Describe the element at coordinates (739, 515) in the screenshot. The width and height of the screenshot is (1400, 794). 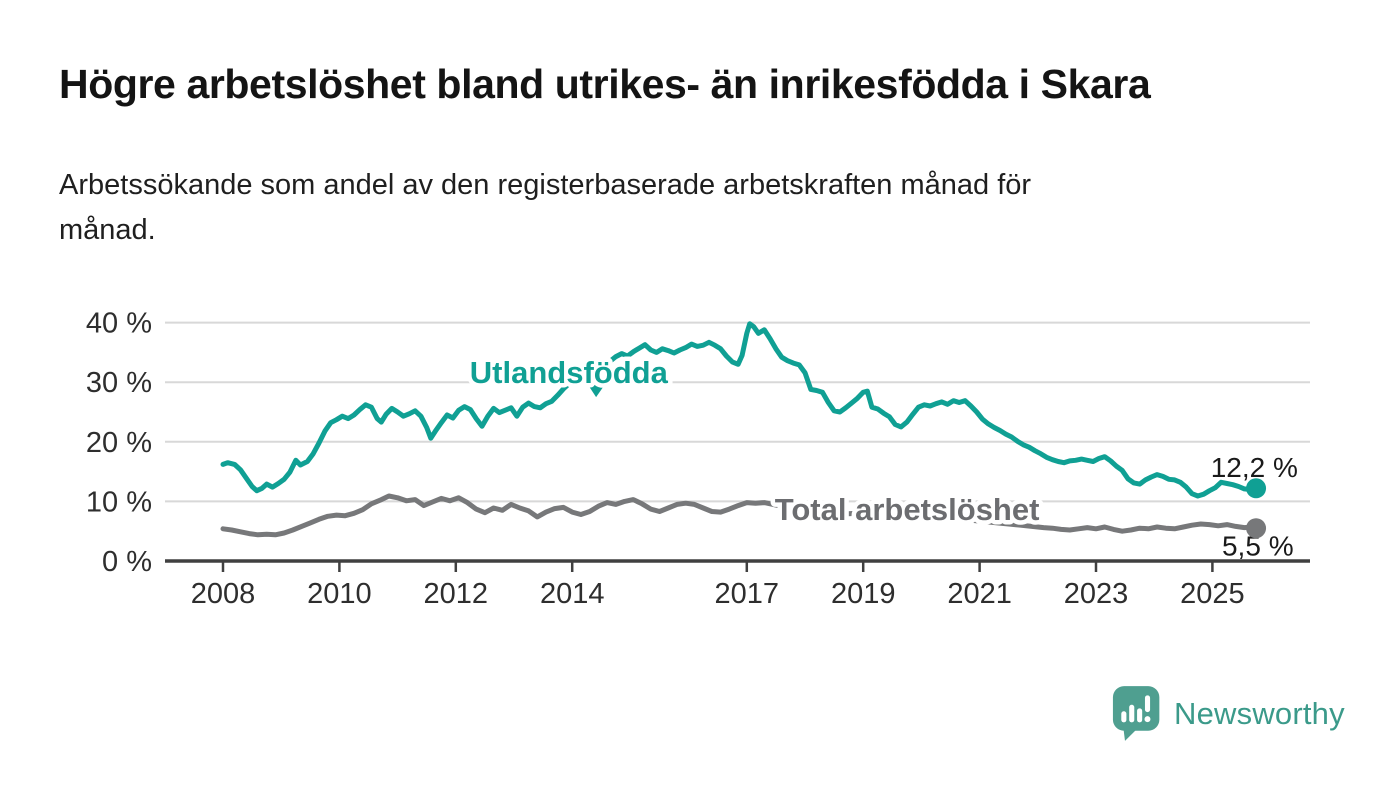
I see `series-line-total-arbetsl-shet` at that location.